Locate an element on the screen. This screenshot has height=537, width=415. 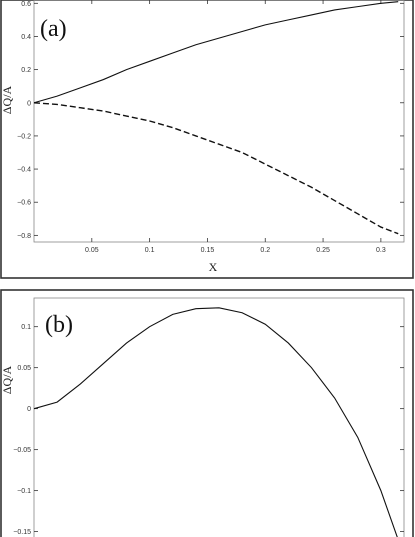
panel-b-y-axis-label: ΔQ/A is located at coordinates (7, 379).